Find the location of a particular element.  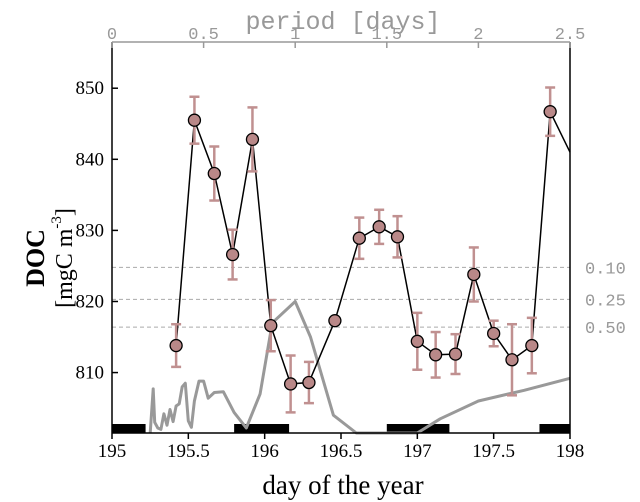

y-axis-label-units-line: [mgC m-3] is located at coordinates (63, 258).